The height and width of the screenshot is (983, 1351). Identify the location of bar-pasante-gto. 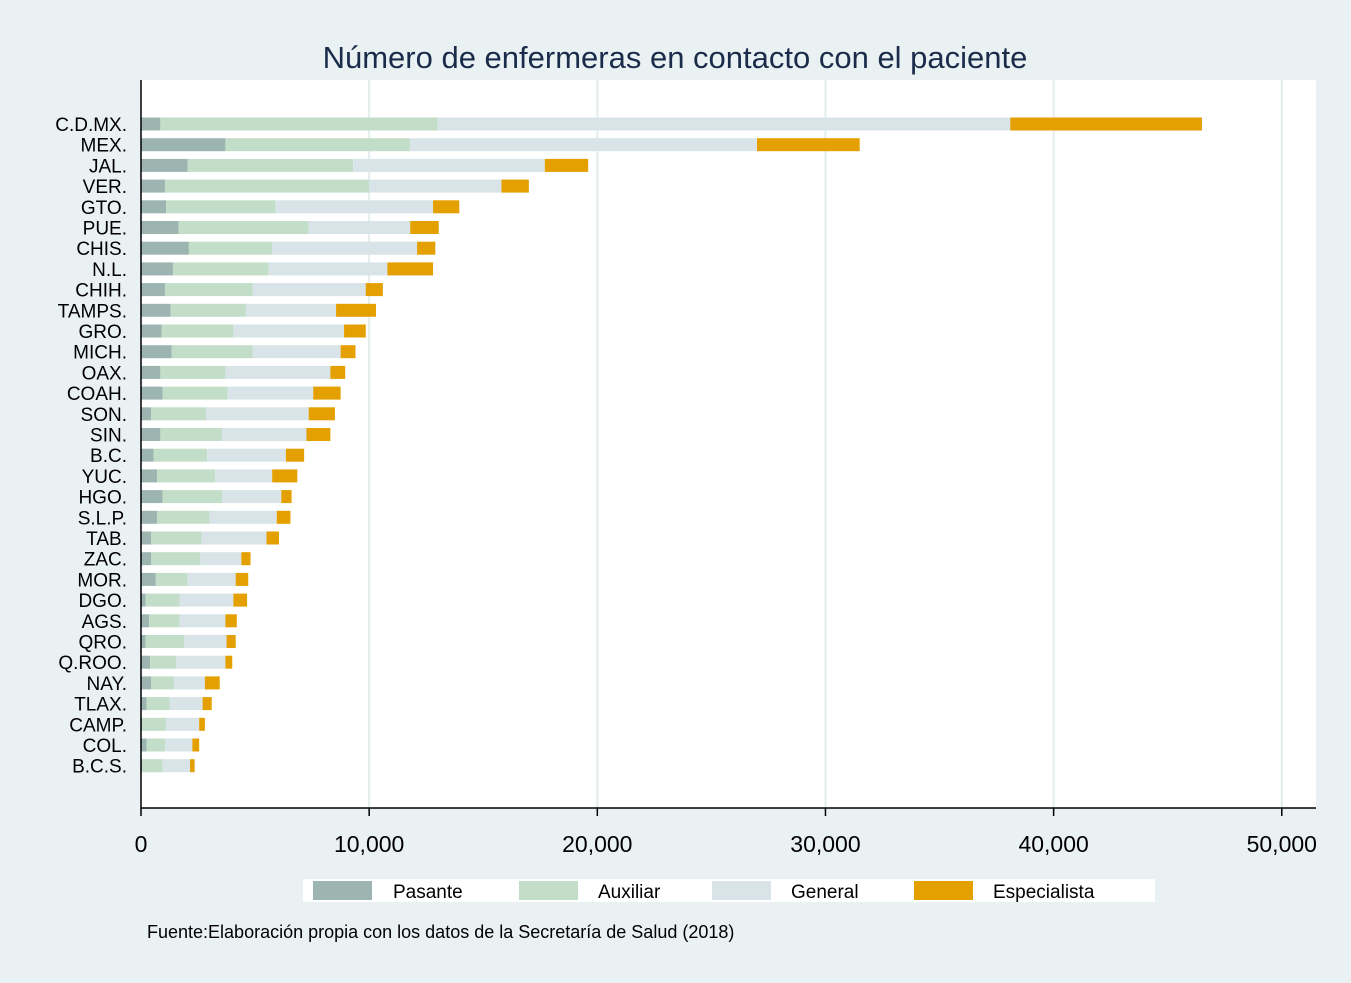
(154, 207).